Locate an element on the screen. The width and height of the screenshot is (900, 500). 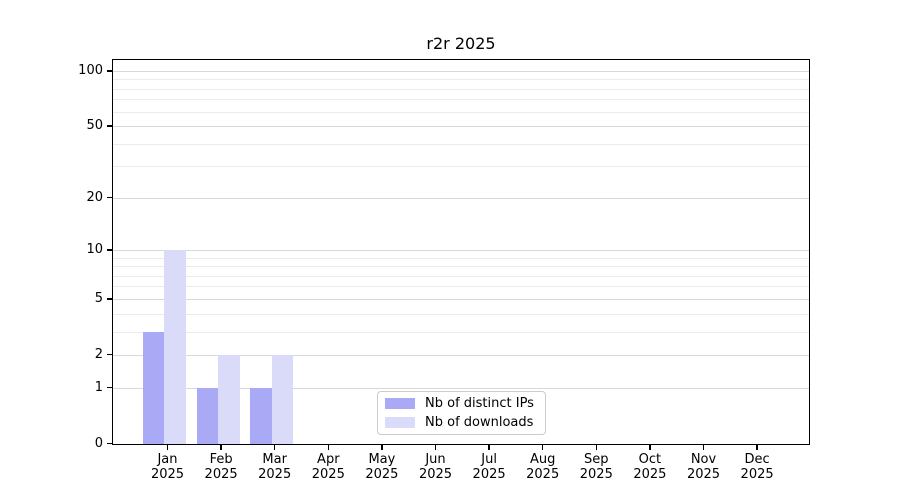
x-tick-label: Aug 2025 is located at coordinates (543, 467).